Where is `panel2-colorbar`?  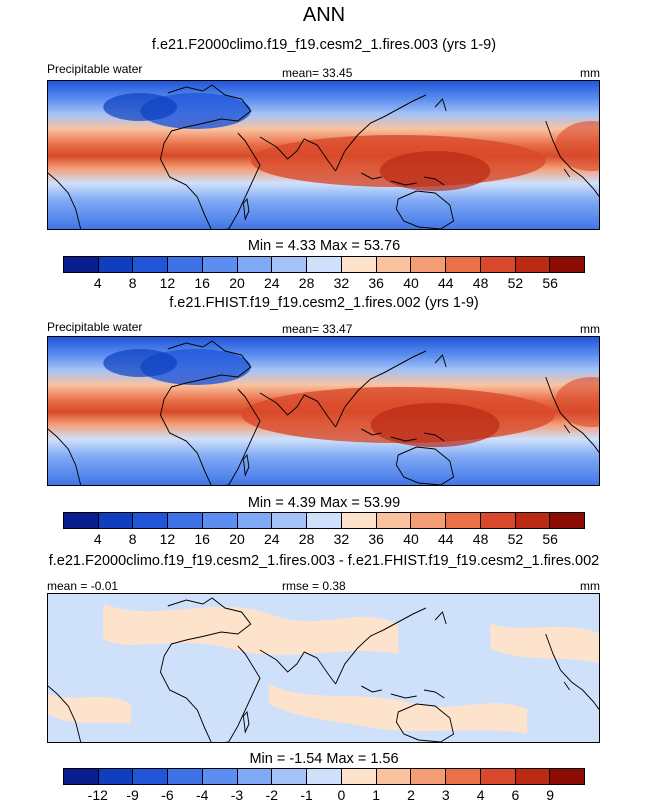
panel2-colorbar is located at coordinates (324, 520).